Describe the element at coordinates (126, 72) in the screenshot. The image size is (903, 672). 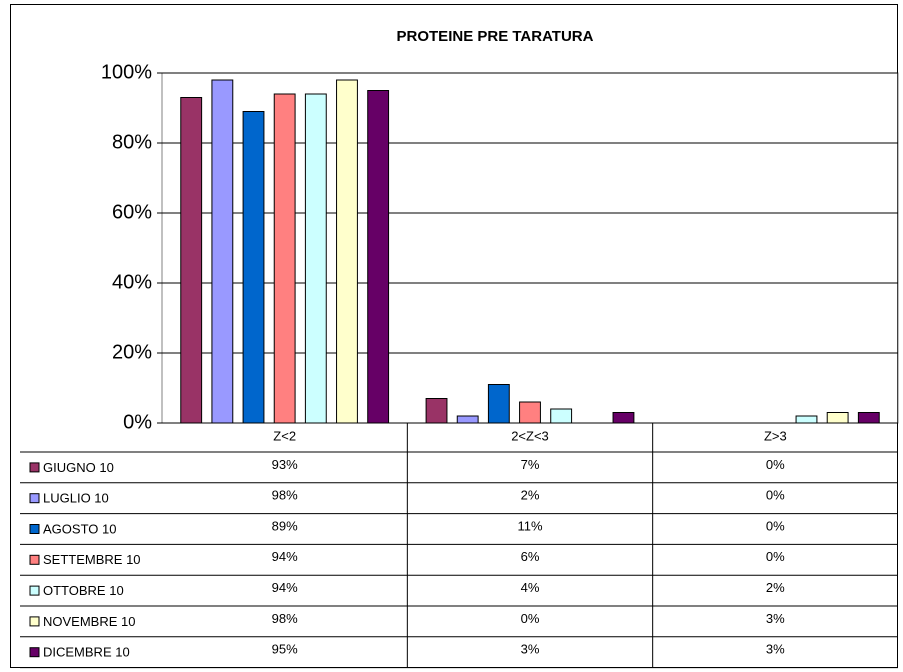
I see `y-tick-label: 100%` at that location.